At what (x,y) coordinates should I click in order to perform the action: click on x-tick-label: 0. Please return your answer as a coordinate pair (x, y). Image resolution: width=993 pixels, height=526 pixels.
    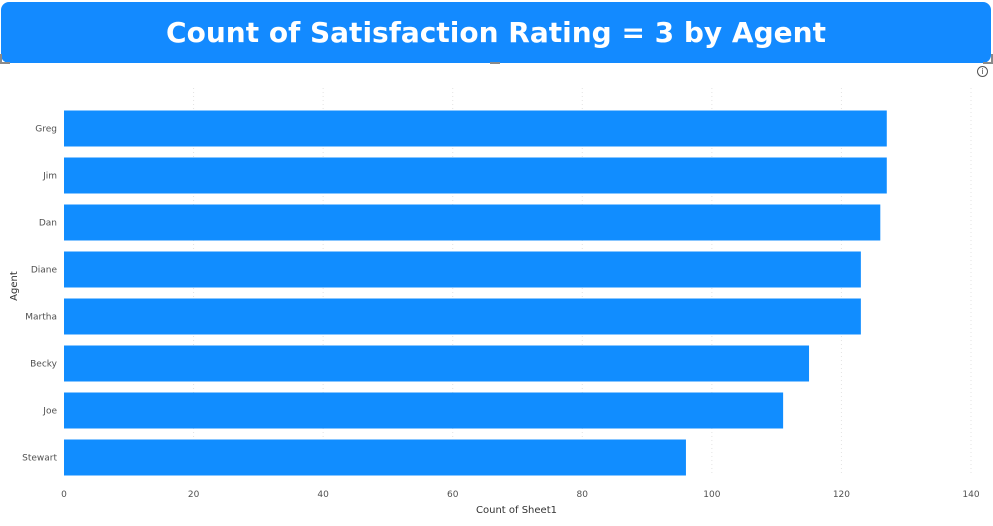
    Looking at the image, I should click on (64, 495).